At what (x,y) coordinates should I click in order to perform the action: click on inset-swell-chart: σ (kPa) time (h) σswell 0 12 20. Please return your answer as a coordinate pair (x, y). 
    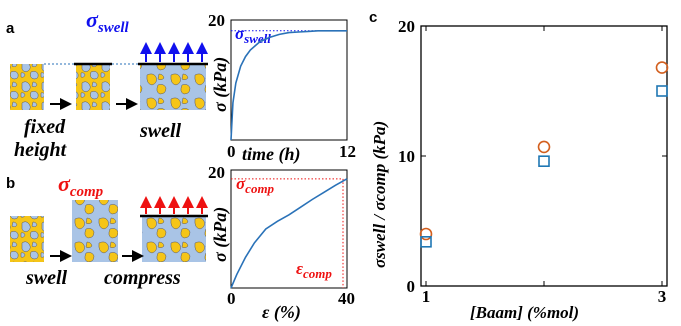
    Looking at the image, I should click on (282, 88).